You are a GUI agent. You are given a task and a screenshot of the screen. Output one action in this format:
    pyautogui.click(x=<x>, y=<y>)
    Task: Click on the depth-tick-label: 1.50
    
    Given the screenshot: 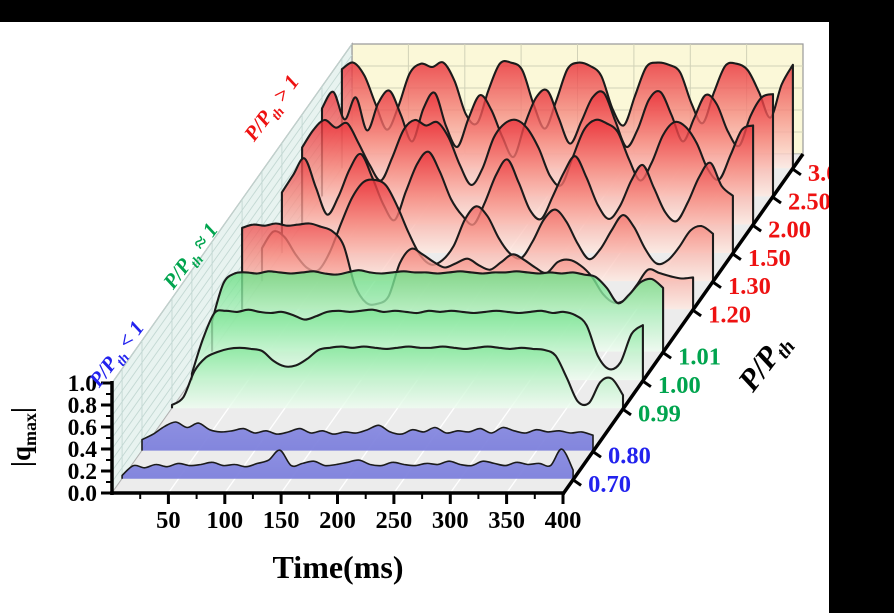 What is the action you would take?
    pyautogui.click(x=769, y=258)
    